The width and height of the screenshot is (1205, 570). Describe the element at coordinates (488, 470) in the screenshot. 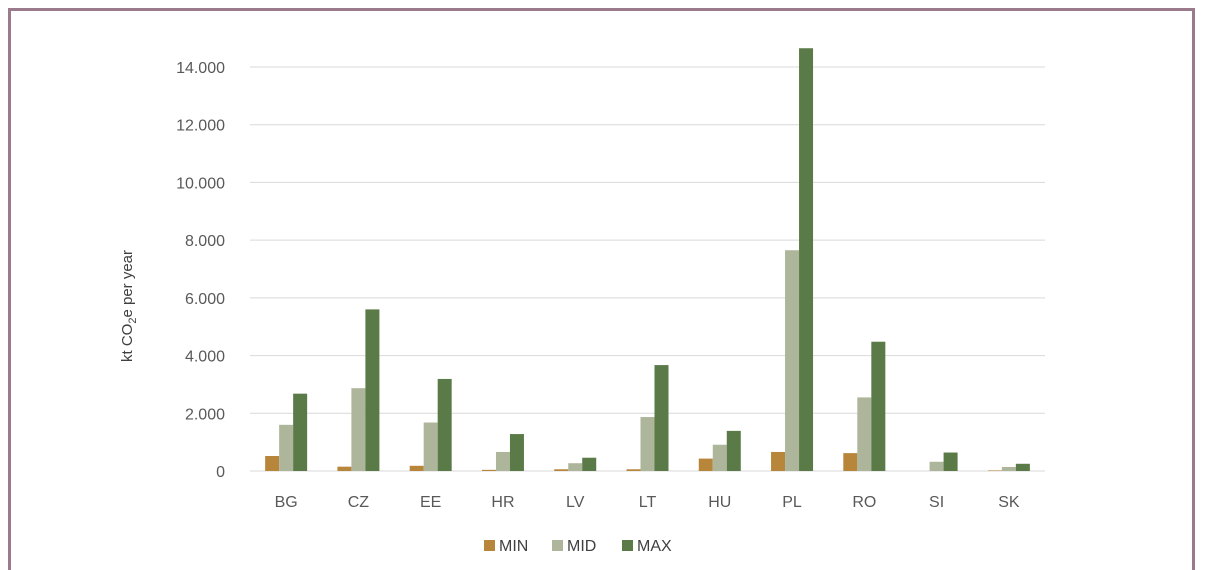

I see `bar-min-hr` at that location.